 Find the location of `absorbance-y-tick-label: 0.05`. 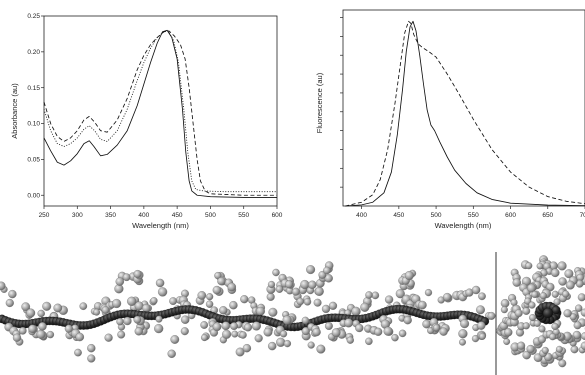

absorbance-y-tick-label: 0.05 is located at coordinates (33, 160).